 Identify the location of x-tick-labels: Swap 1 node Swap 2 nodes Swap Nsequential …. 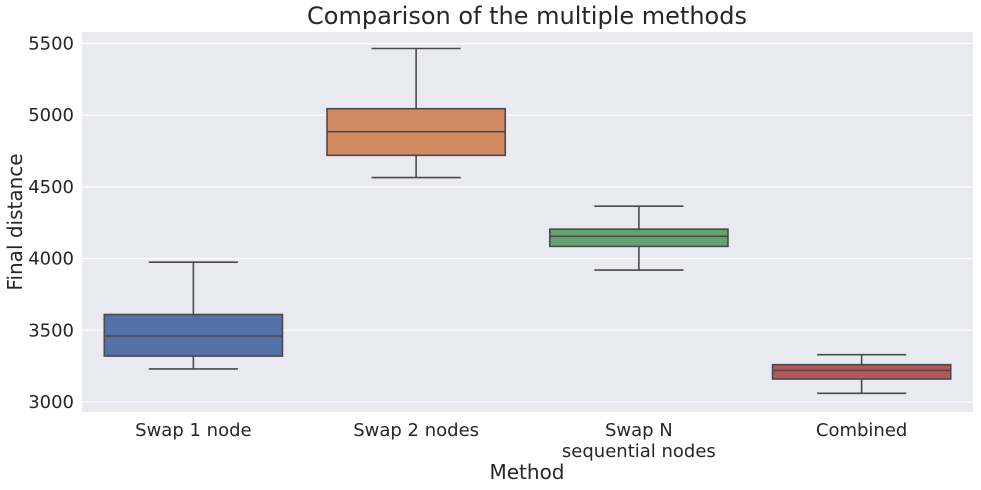
(521, 441).